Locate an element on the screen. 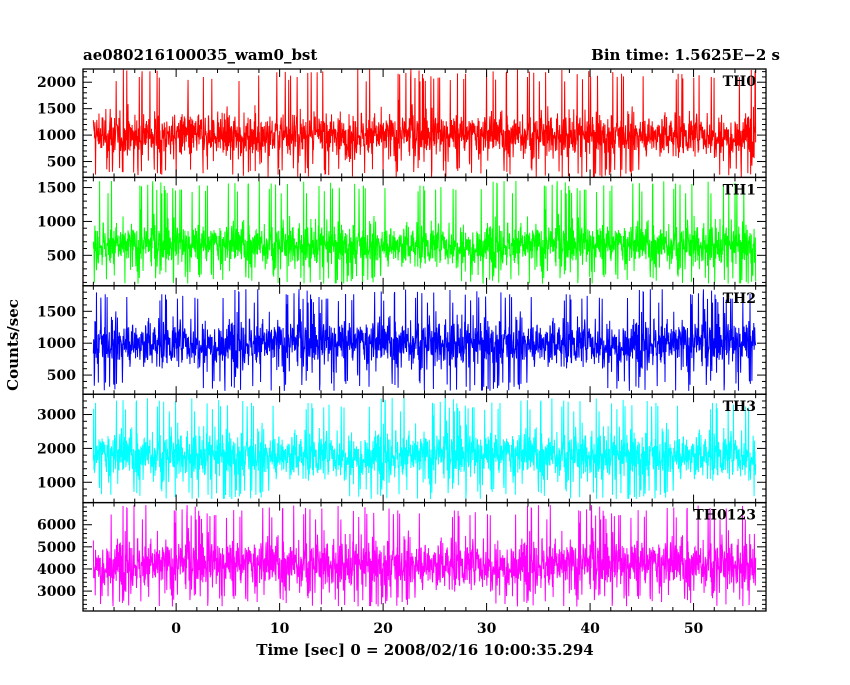 This screenshot has width=850, height=685. y-tick-label-th0123: 3000 is located at coordinates (56, 592).